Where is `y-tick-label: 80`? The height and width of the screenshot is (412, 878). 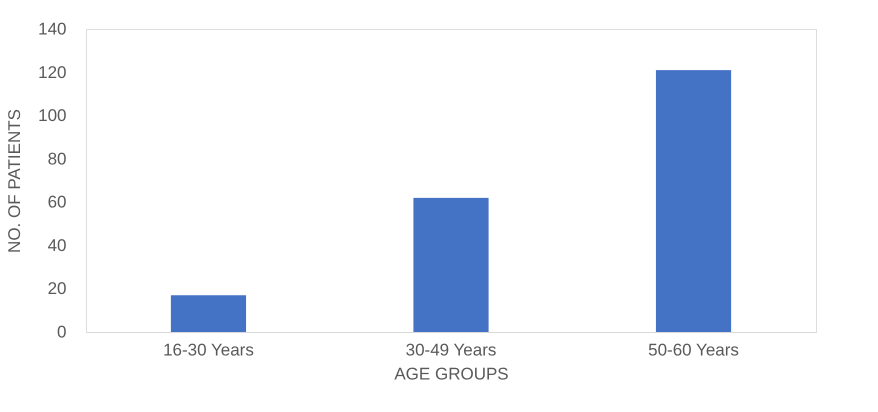 y-tick-label: 80 is located at coordinates (57, 158).